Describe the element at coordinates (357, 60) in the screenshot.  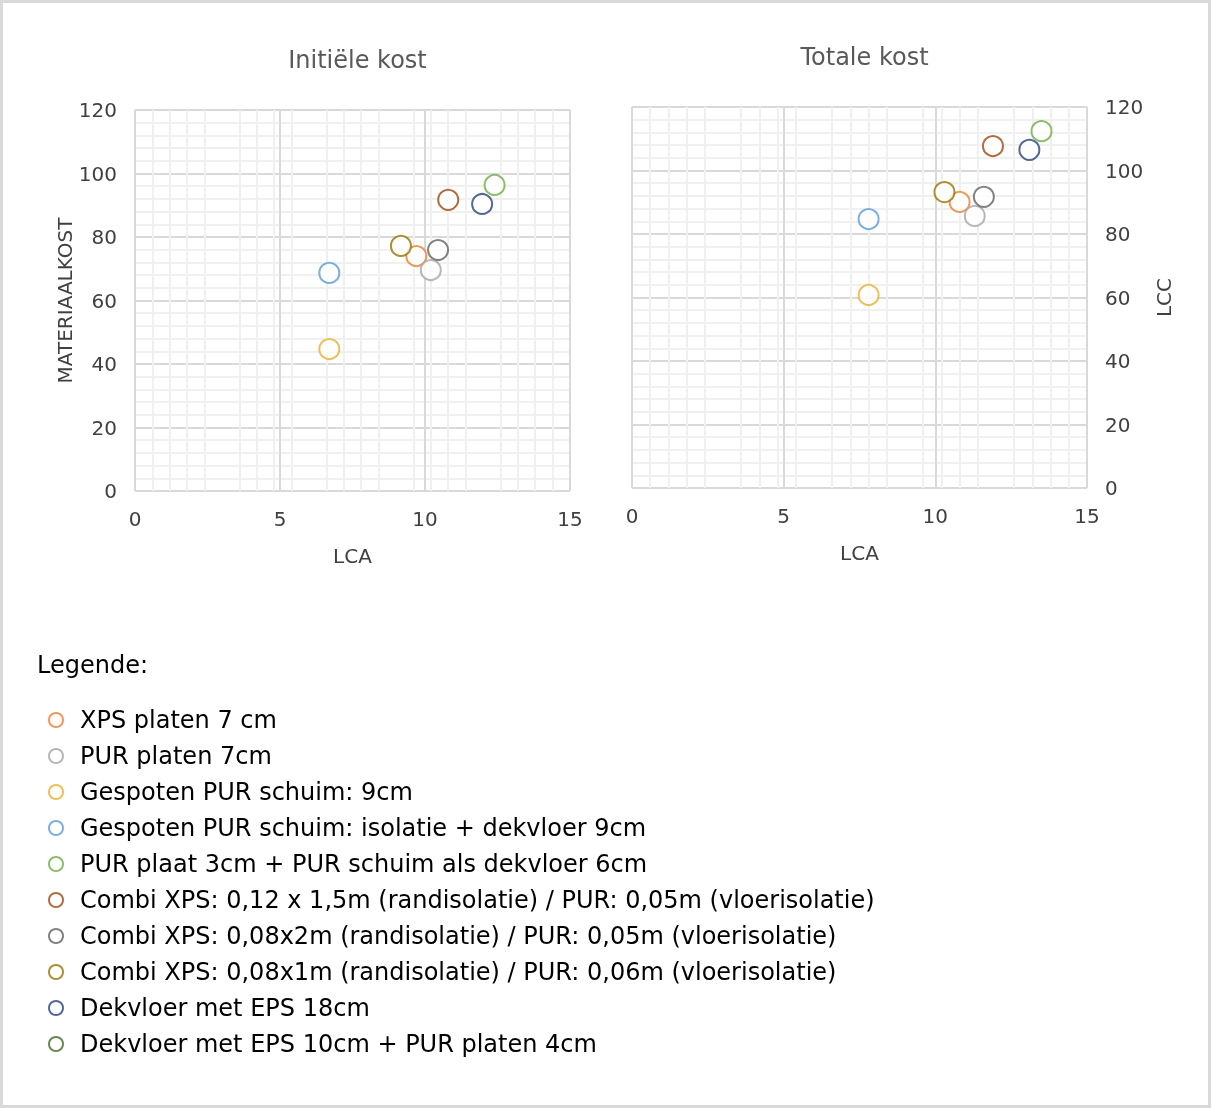
I see `chart-title: Initiële kost` at that location.